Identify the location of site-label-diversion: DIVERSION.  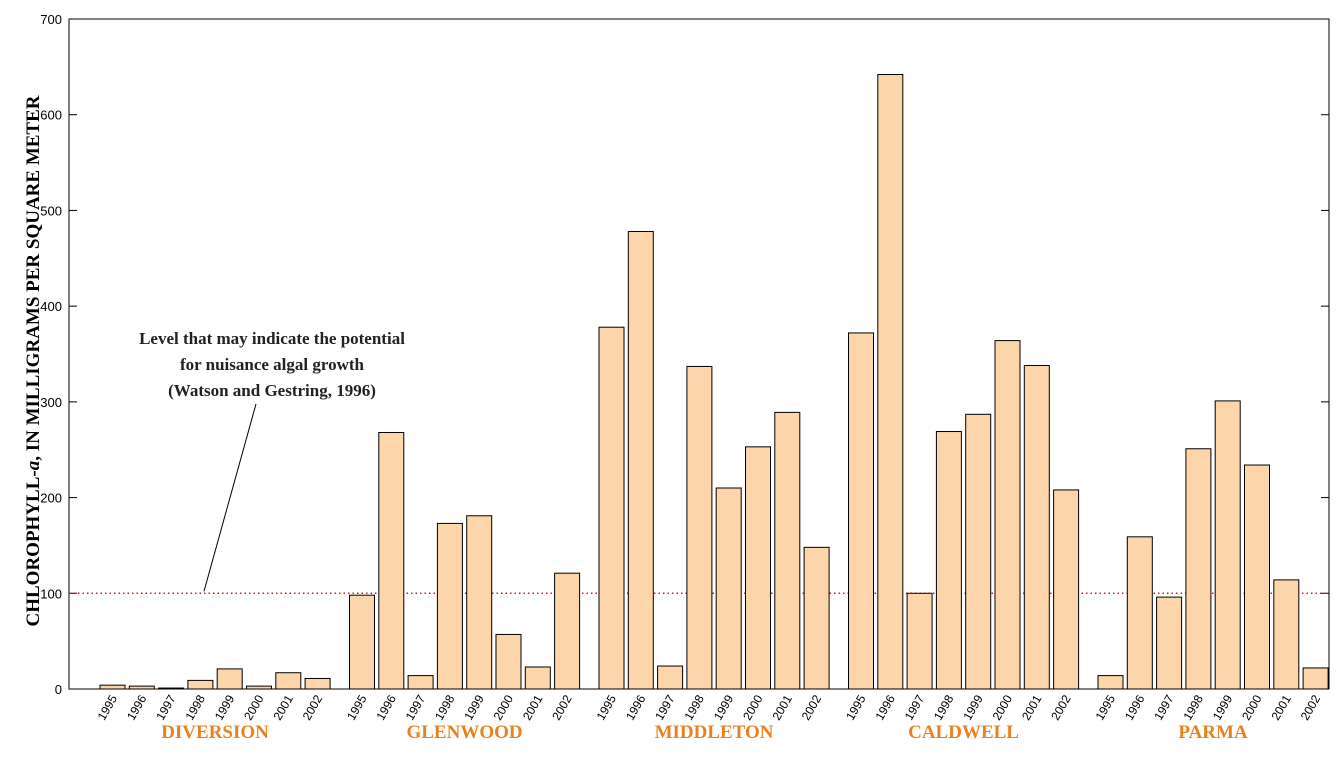
(215, 732).